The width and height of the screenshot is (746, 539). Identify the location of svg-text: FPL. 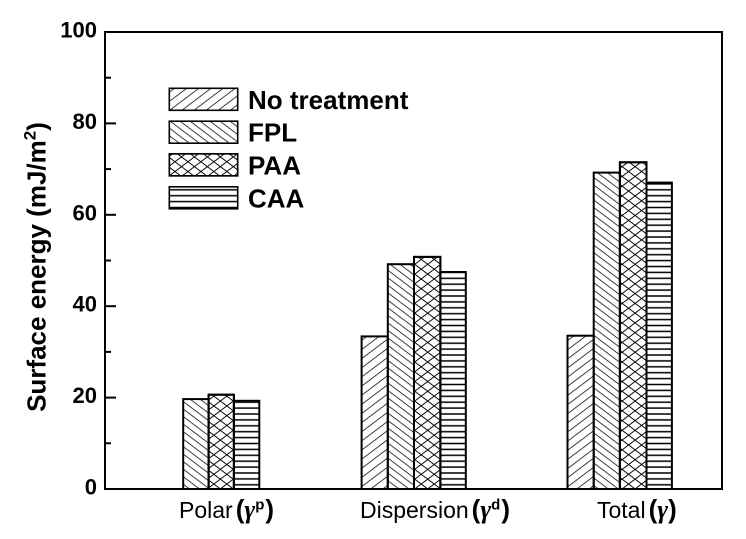
(272, 133).